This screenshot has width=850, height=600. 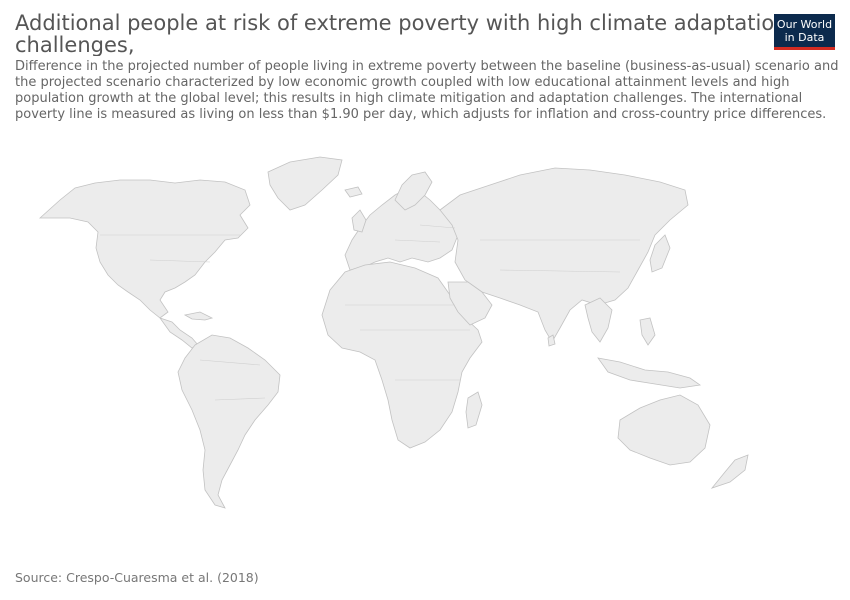 What do you see at coordinates (474, 410) in the screenshot?
I see `madagascar` at bounding box center [474, 410].